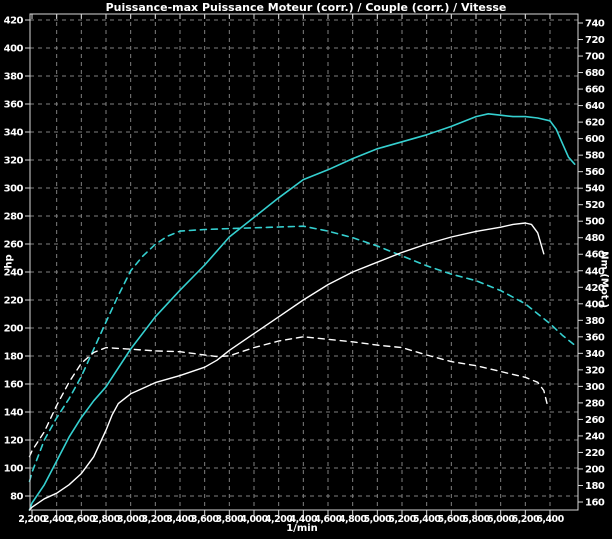 This screenshot has width=612, height=539. I want to click on right-tick-label: 300, so click(595, 387).